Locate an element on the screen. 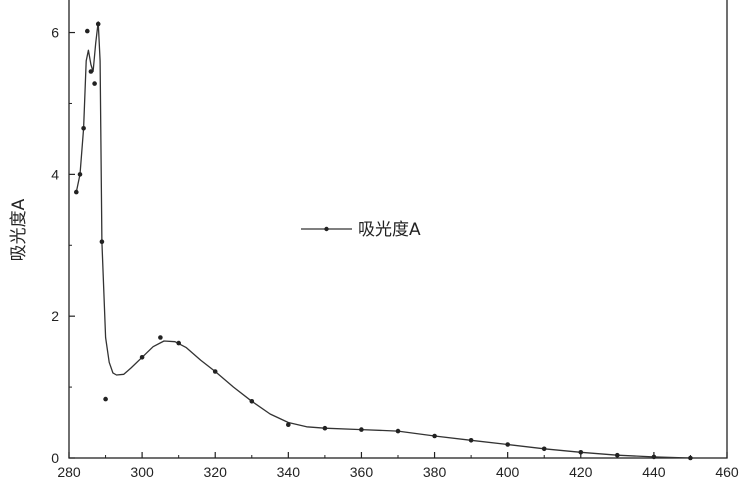 The image size is (750, 500). x-tick-label: 360 is located at coordinates (362, 472).